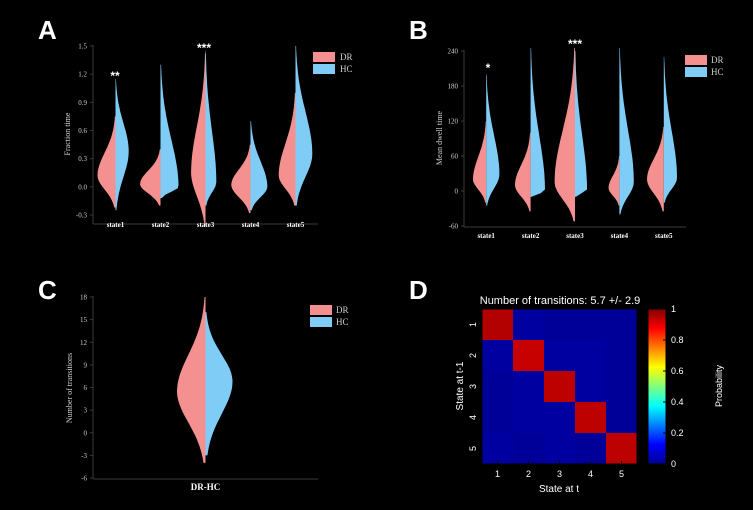  Describe the element at coordinates (324, 57) in the screenshot. I see `panel-a-legend-dr-swatch` at that location.